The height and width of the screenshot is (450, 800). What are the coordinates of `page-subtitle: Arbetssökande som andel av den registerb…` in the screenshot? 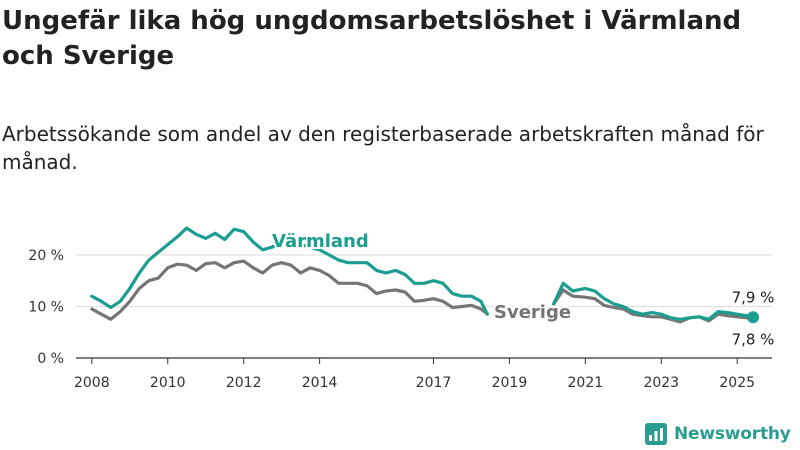 It's located at (383, 148).